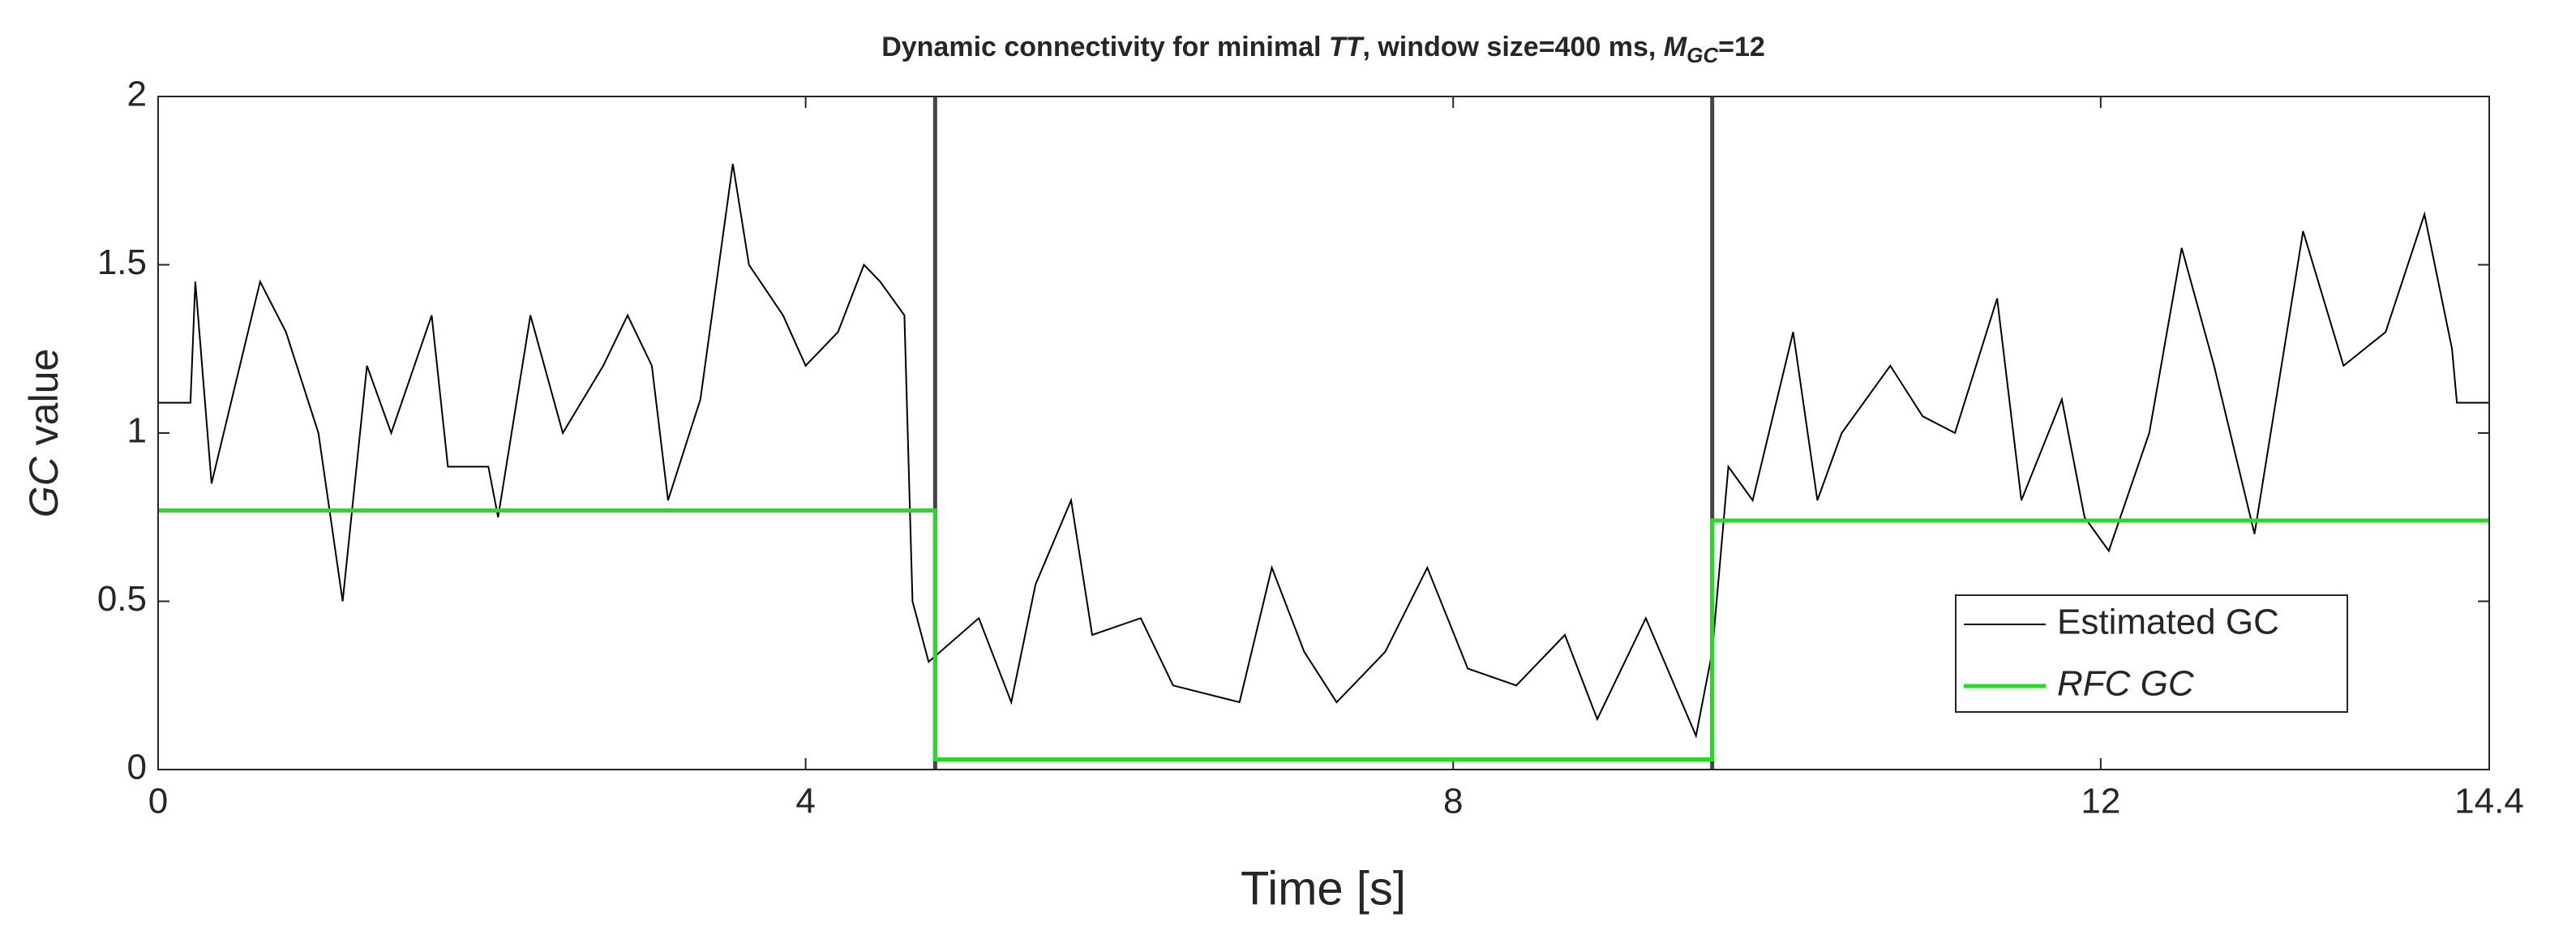 The width and height of the screenshot is (2576, 952). I want to click on y-tick-label: 2, so click(137, 94).